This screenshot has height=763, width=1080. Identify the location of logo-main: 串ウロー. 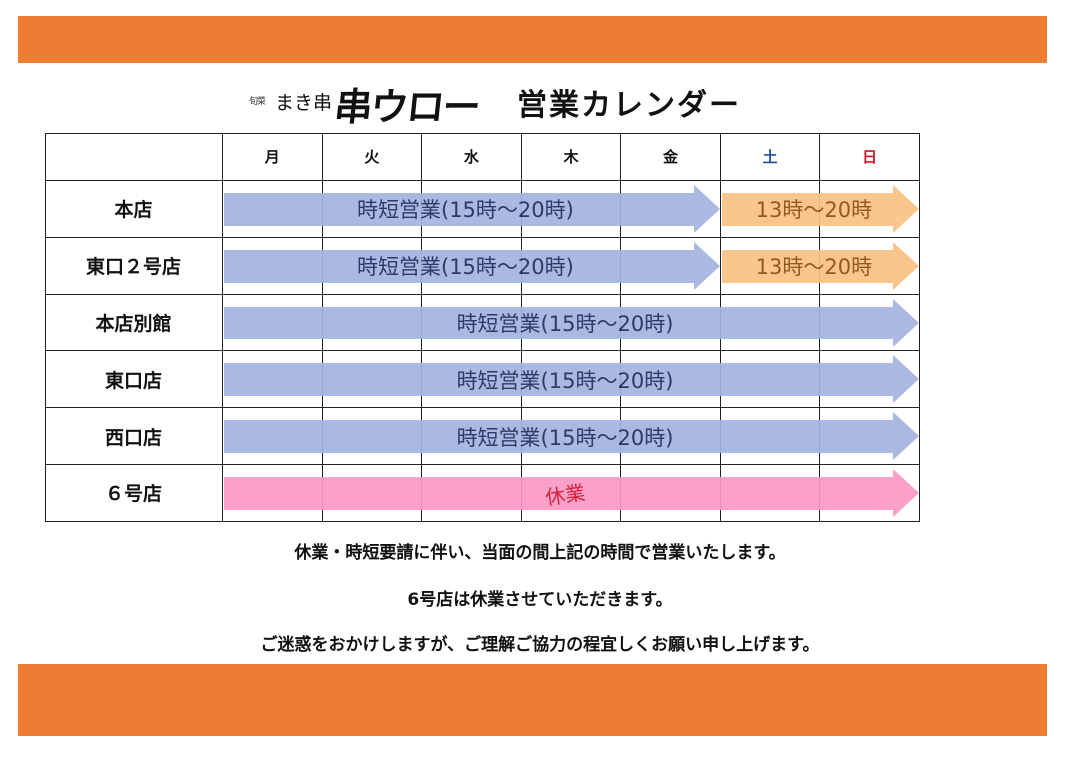
(407, 106).